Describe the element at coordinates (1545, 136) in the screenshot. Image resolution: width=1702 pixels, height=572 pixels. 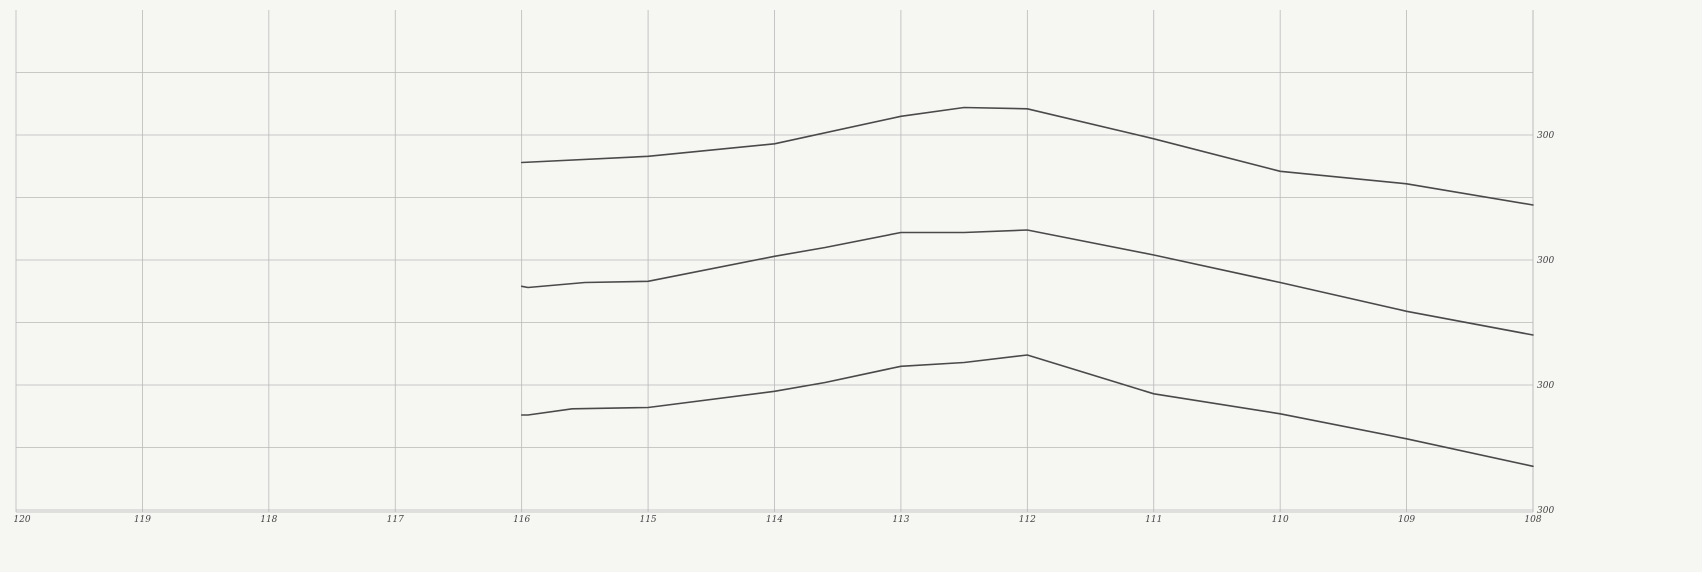
I see `y-tick-label-0: 300` at that location.